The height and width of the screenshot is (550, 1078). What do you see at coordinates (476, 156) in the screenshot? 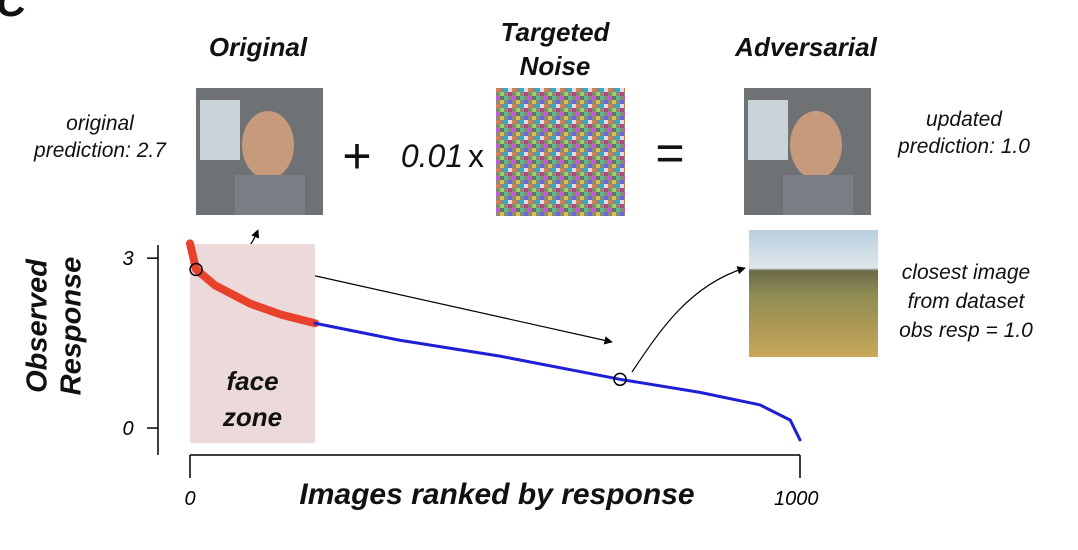
I see `times-sign: x` at bounding box center [476, 156].